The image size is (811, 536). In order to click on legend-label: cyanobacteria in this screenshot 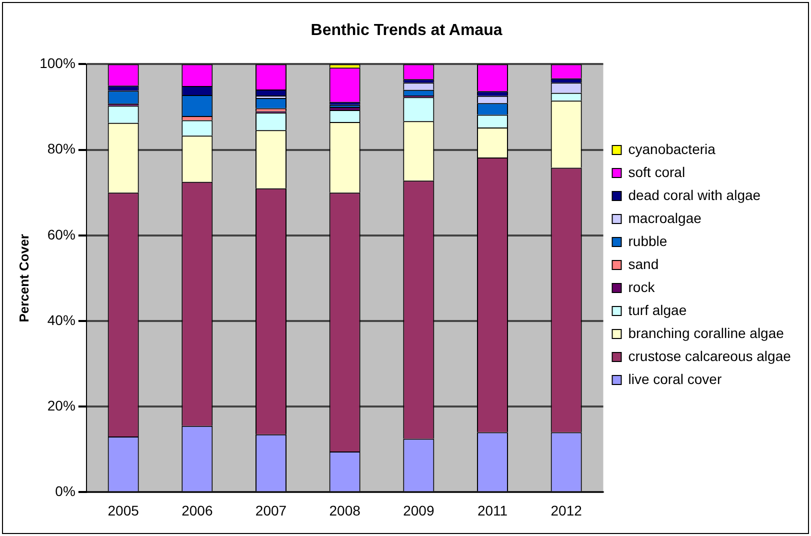, I will do `click(672, 148)`.